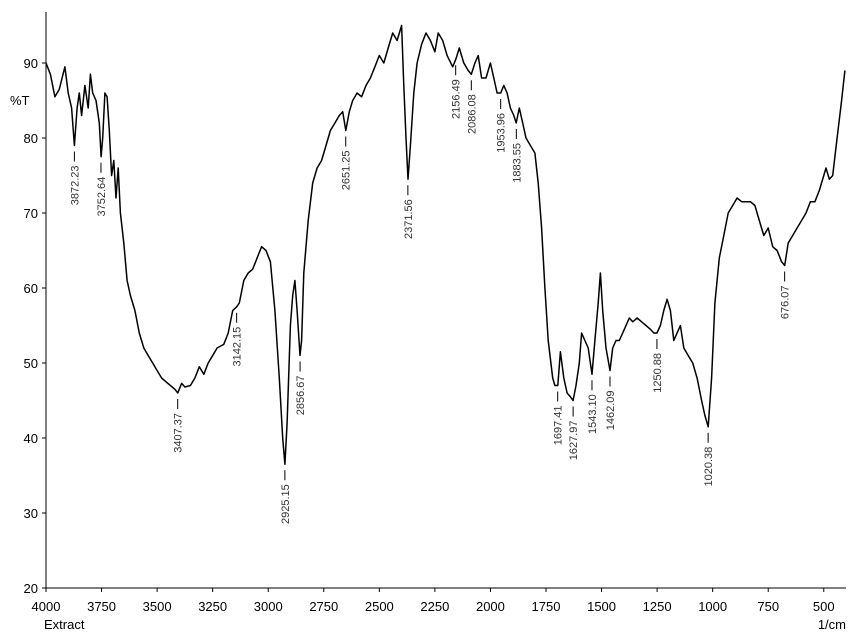 This screenshot has height=637, width=854. Describe the element at coordinates (434, 606) in the screenshot. I see `x-tick-label: 2250` at that location.